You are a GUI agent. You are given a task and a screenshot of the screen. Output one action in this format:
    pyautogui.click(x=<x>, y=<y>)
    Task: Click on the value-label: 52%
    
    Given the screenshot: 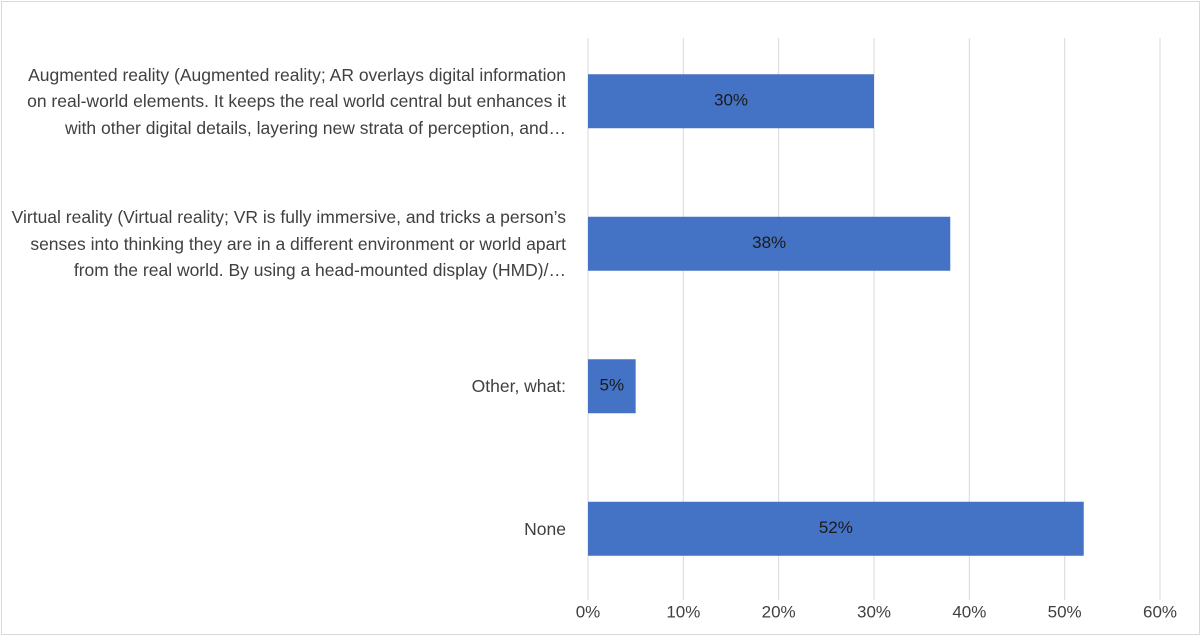 What is the action you would take?
    pyautogui.click(x=836, y=527)
    